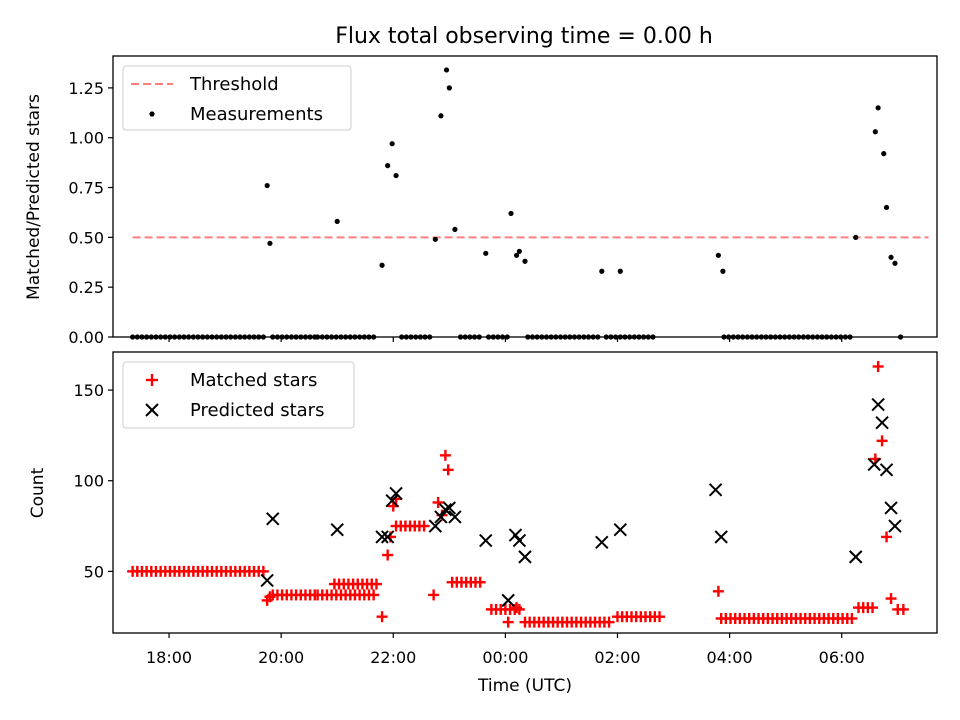 This screenshot has height=720, width=960. I want to click on flux-ratio-y-tick-label: 0.50, so click(86, 237).